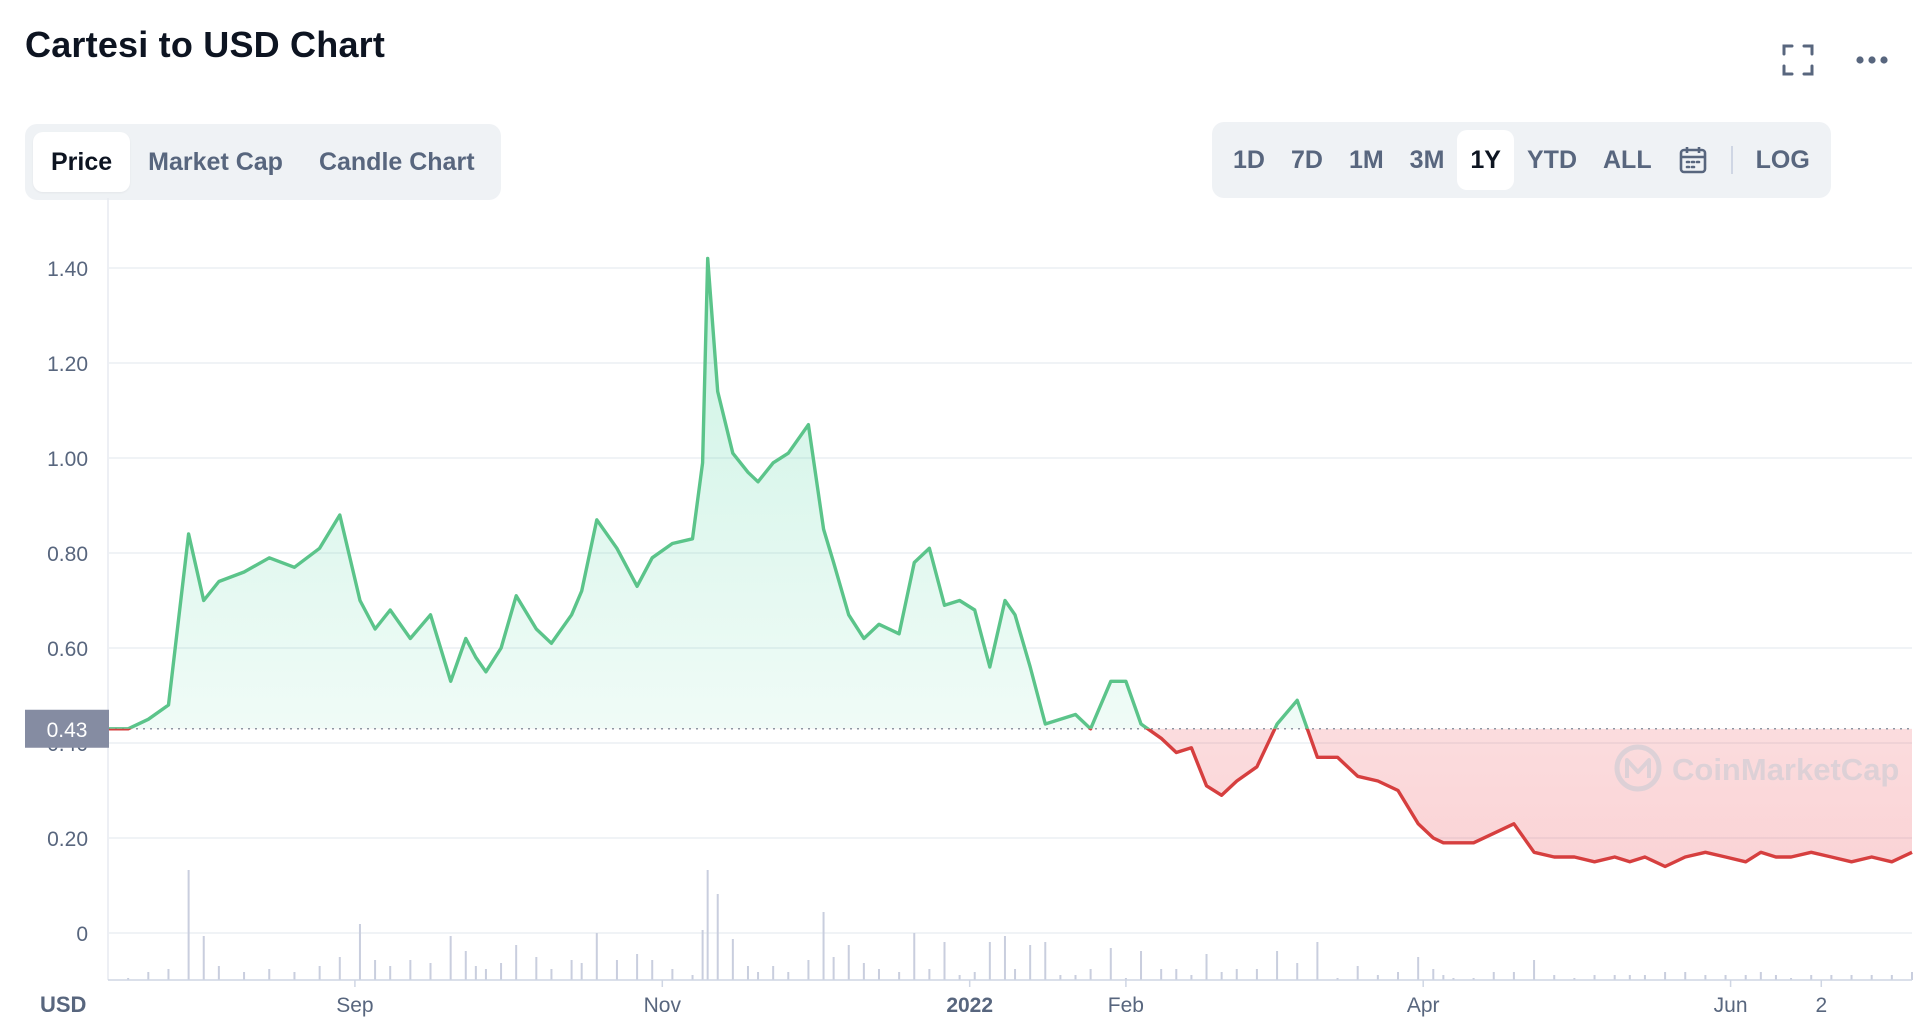 The width and height of the screenshot is (1926, 1018). I want to click on tab-price: Price, so click(82, 162).